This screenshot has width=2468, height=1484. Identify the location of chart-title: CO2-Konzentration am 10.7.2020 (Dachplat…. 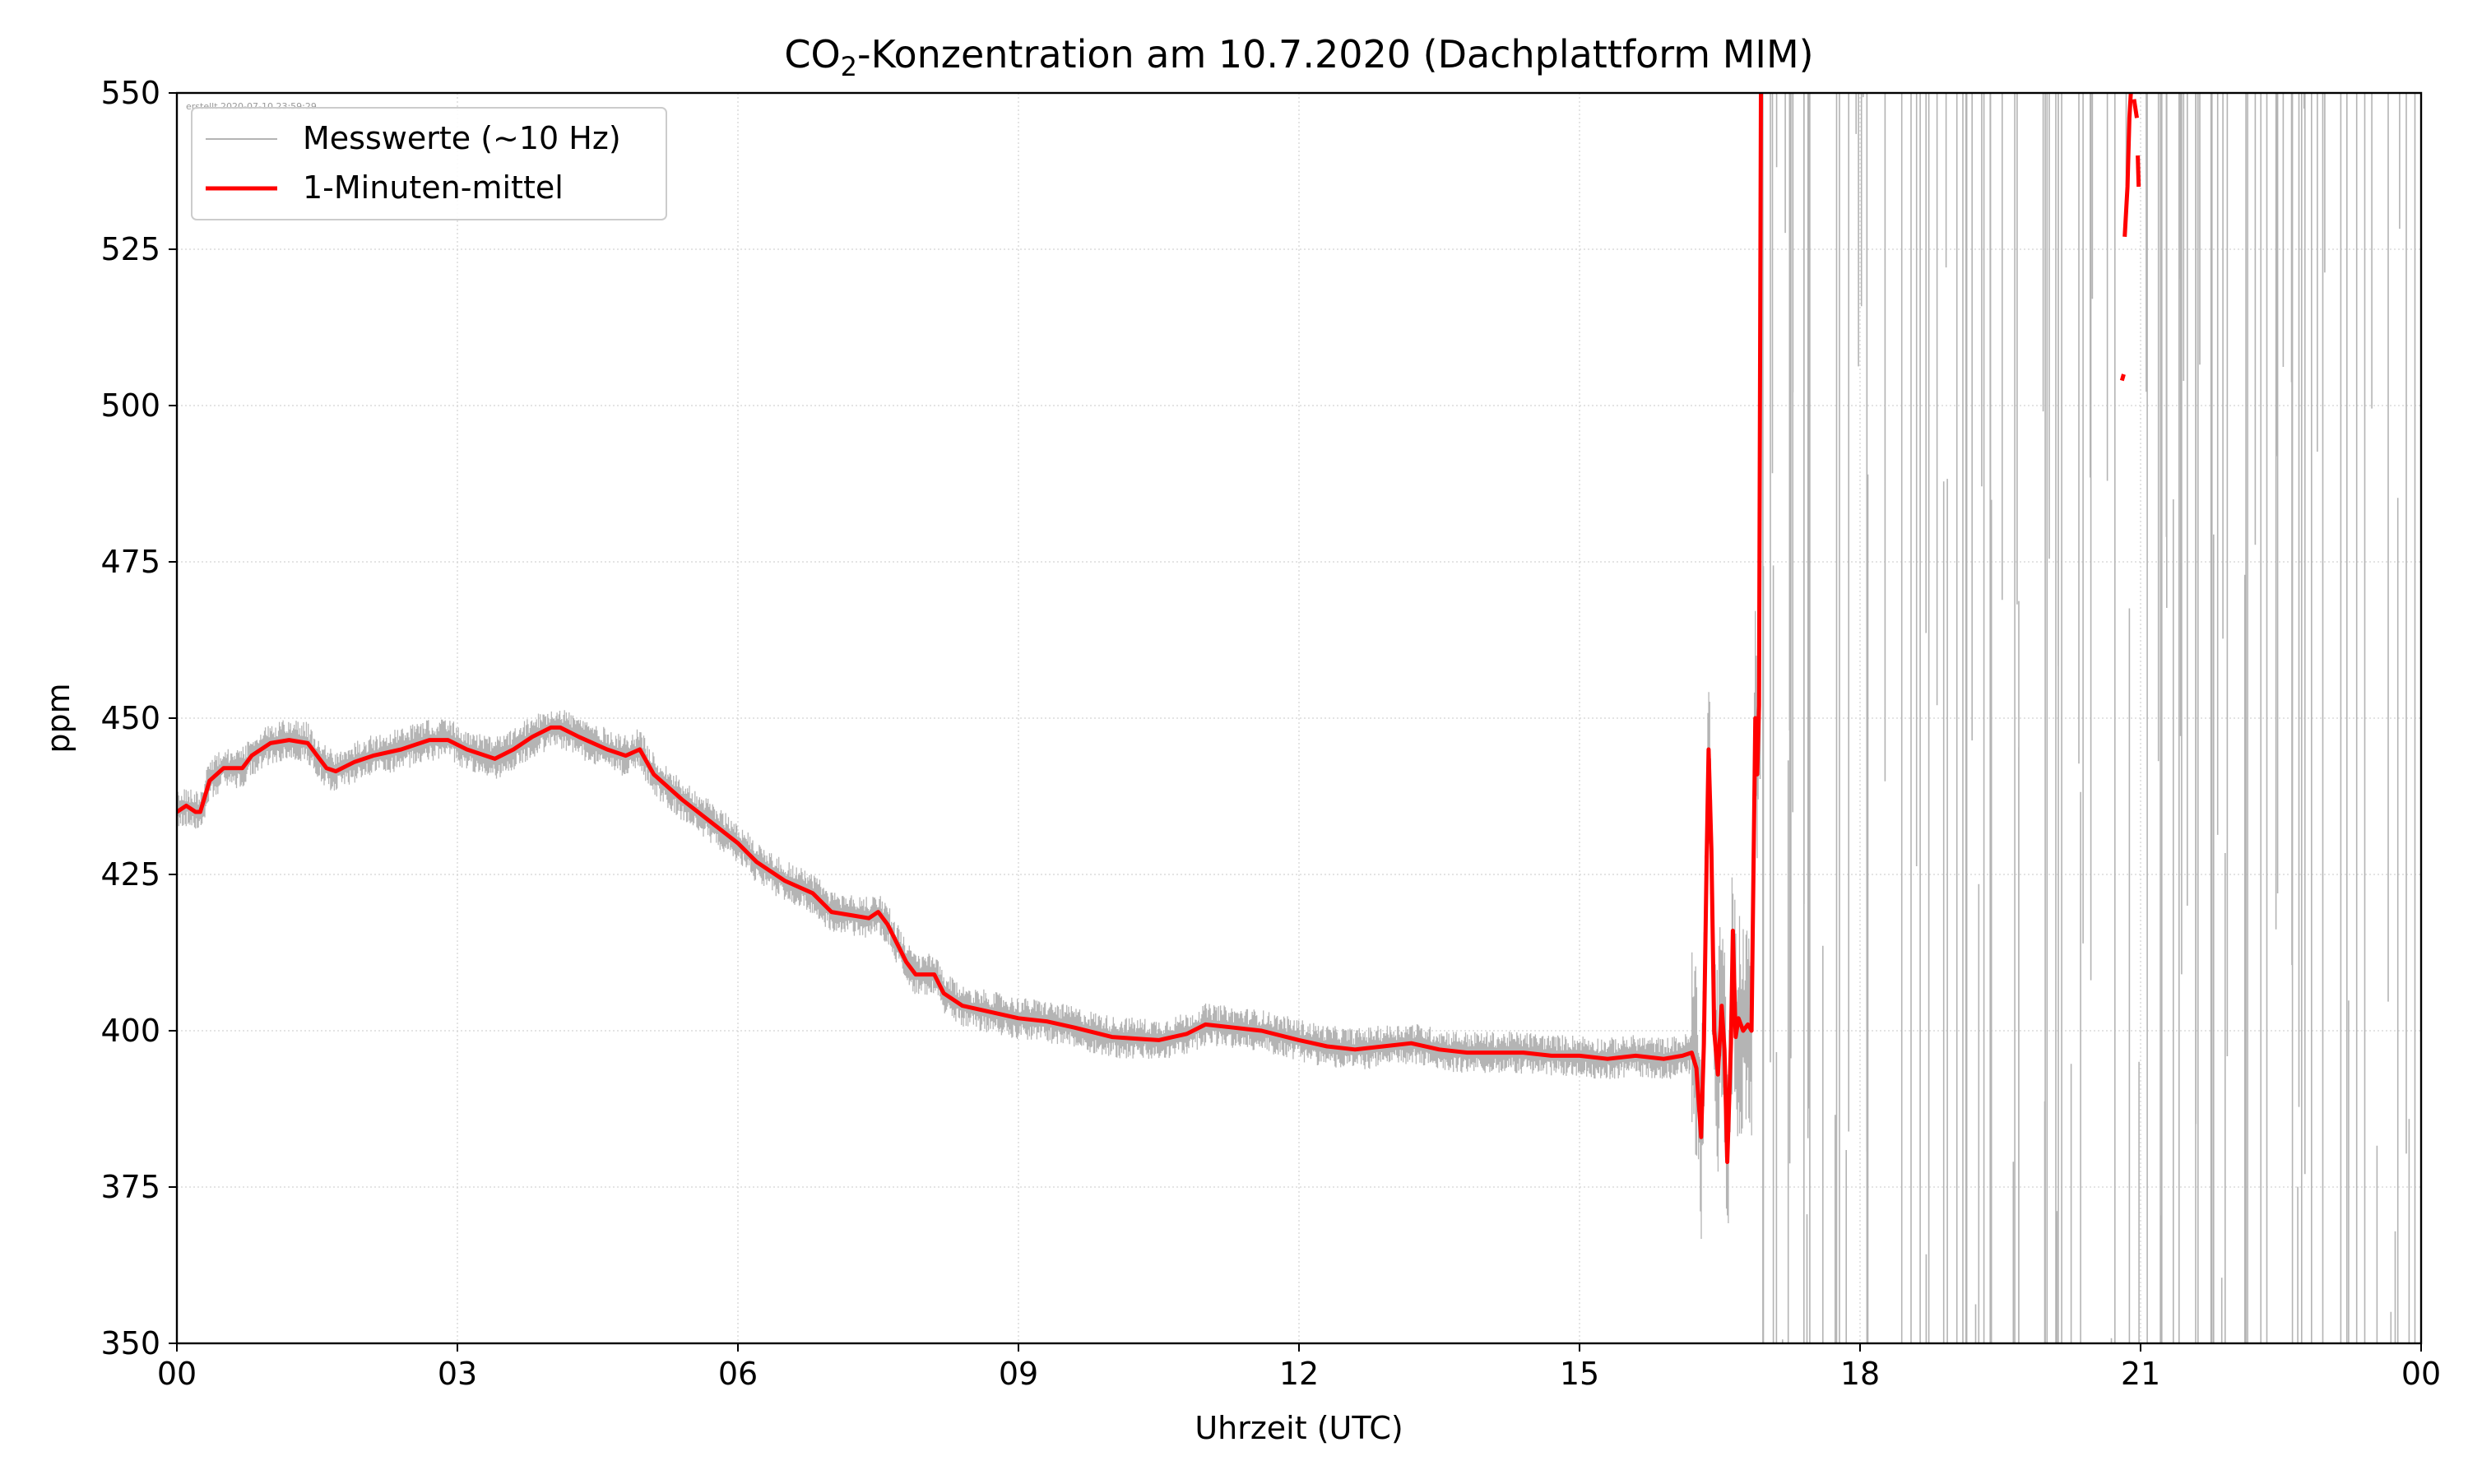
(1298, 57).